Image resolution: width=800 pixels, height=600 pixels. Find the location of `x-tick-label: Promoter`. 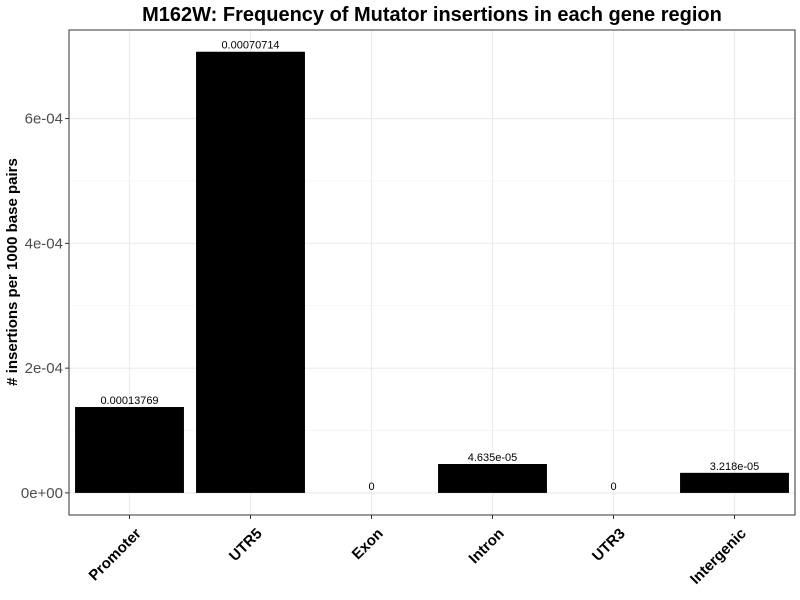

x-tick-label: Promoter is located at coordinates (115, 554).